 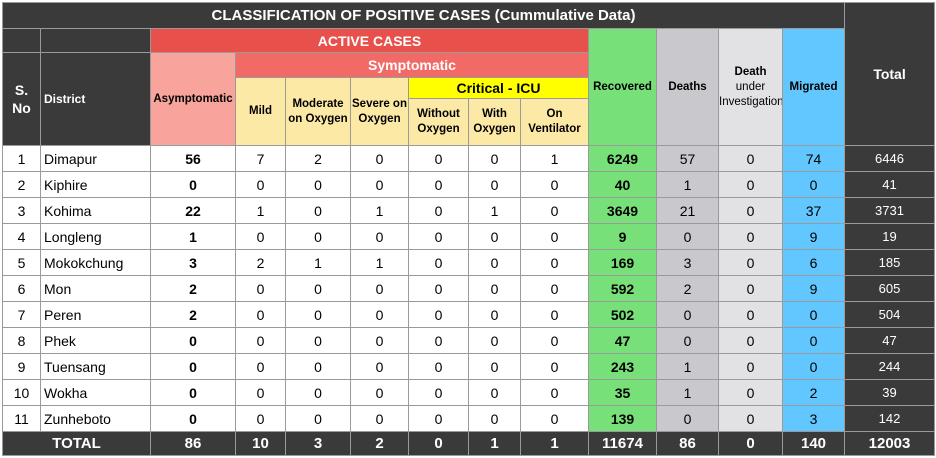 What do you see at coordinates (890, 74) in the screenshot?
I see `total-header: Total` at bounding box center [890, 74].